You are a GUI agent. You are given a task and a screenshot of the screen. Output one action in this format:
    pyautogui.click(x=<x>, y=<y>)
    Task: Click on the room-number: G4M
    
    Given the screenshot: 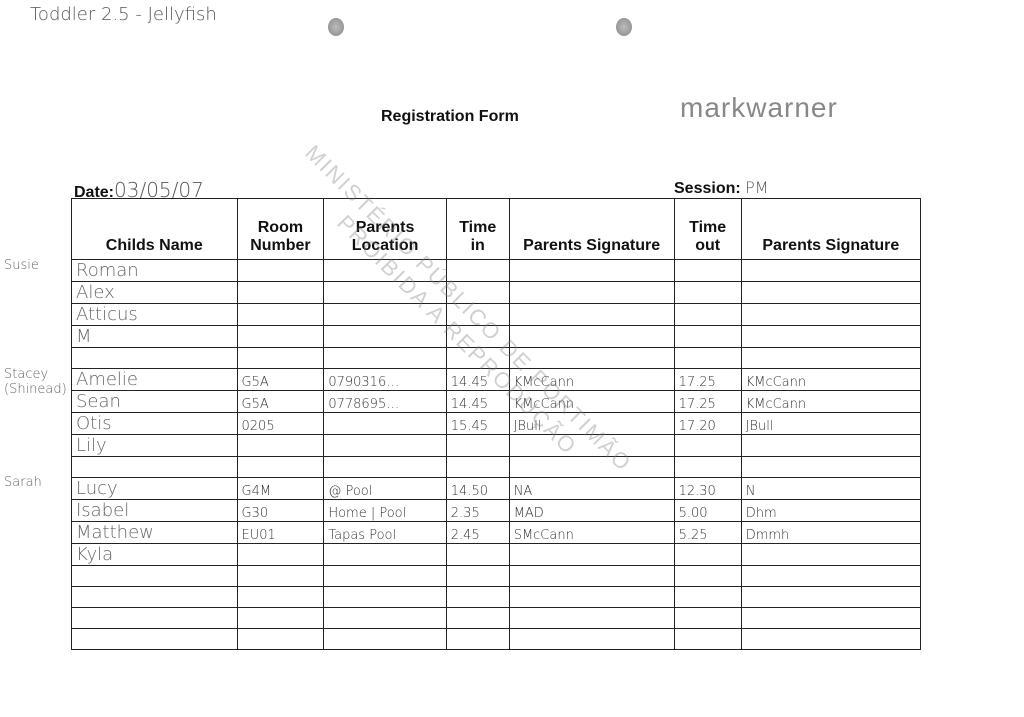 What is the action you would take?
    pyautogui.click(x=280, y=488)
    